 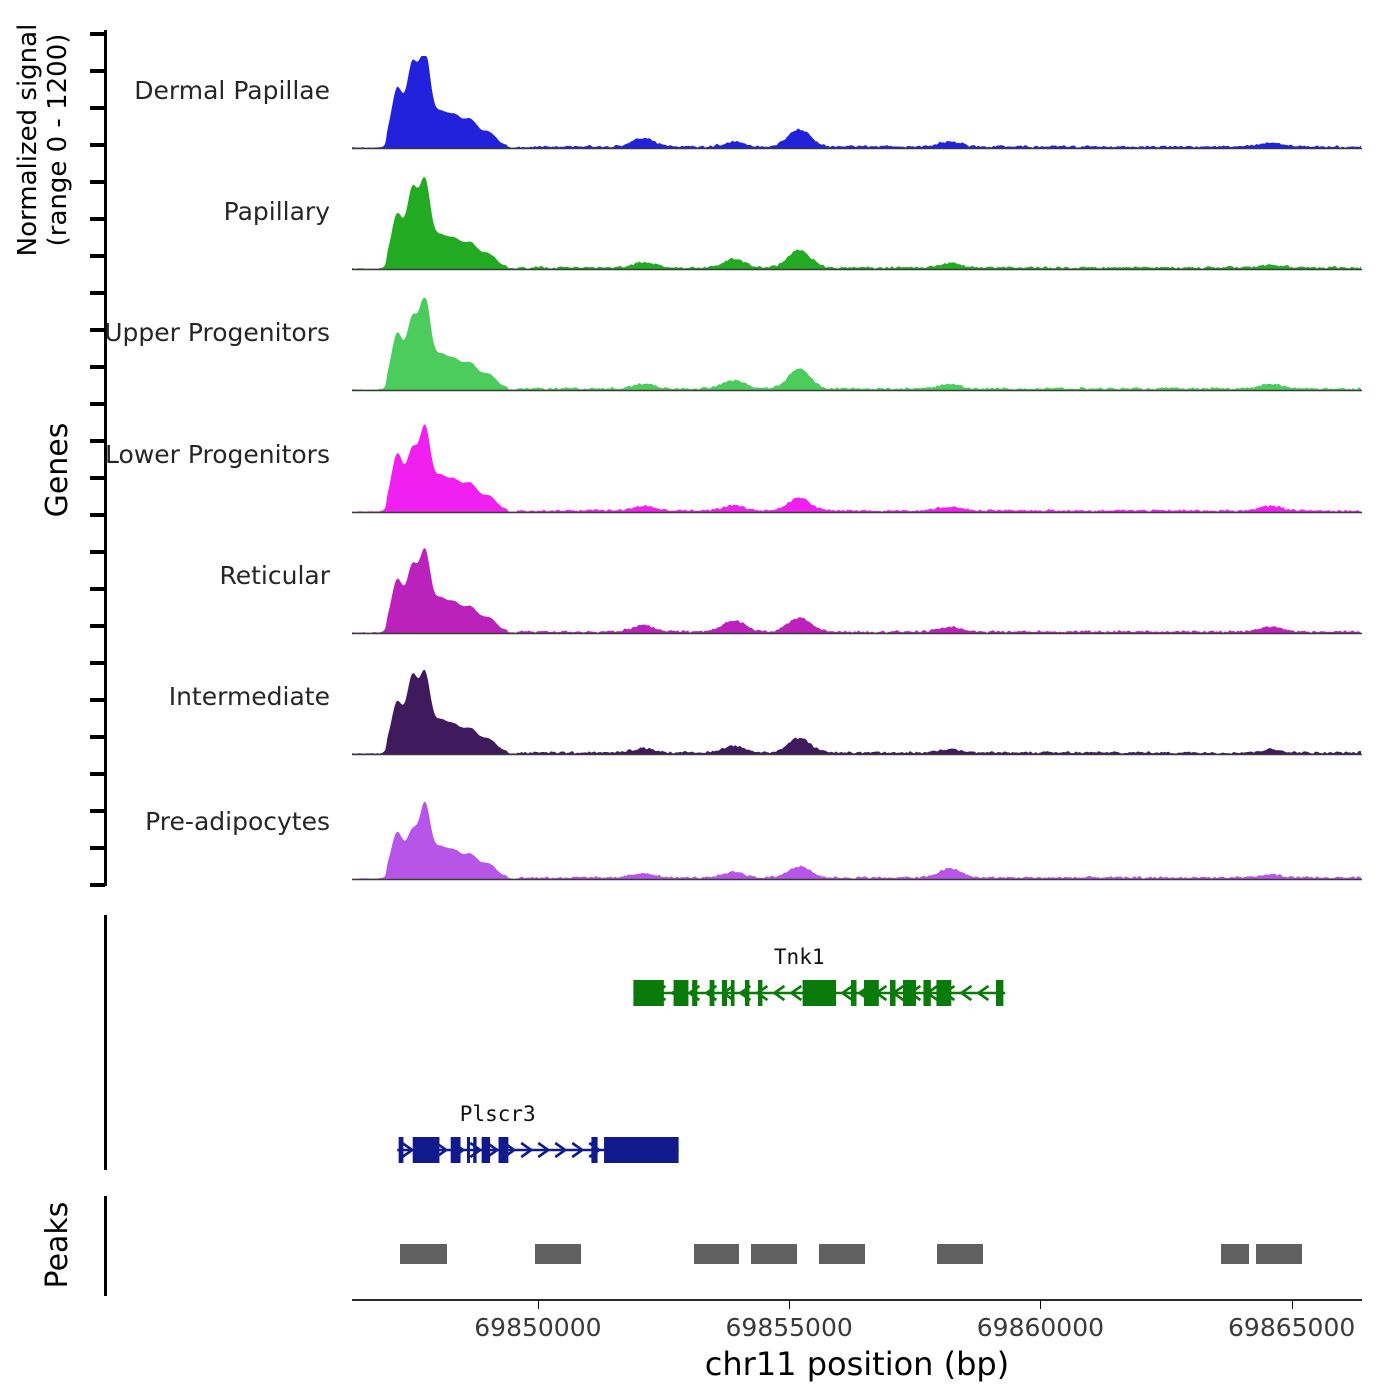 What do you see at coordinates (857, 1364) in the screenshot?
I see `x-axis-title: chr11 position (bp)` at bounding box center [857, 1364].